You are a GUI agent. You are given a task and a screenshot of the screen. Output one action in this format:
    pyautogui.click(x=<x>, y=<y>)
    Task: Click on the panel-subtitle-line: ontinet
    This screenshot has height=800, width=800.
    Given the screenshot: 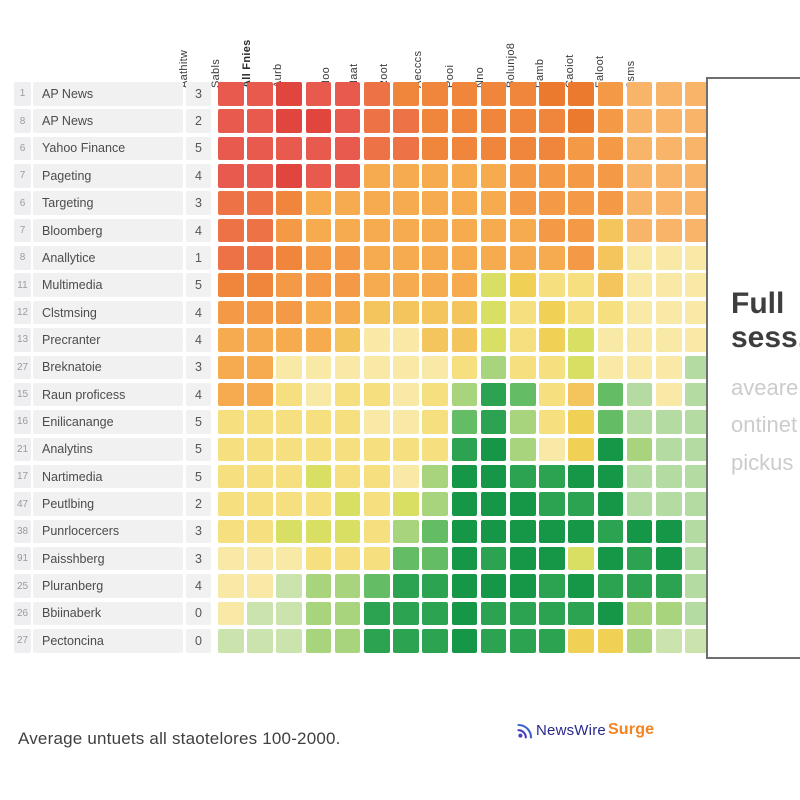 What is the action you would take?
    pyautogui.click(x=764, y=425)
    